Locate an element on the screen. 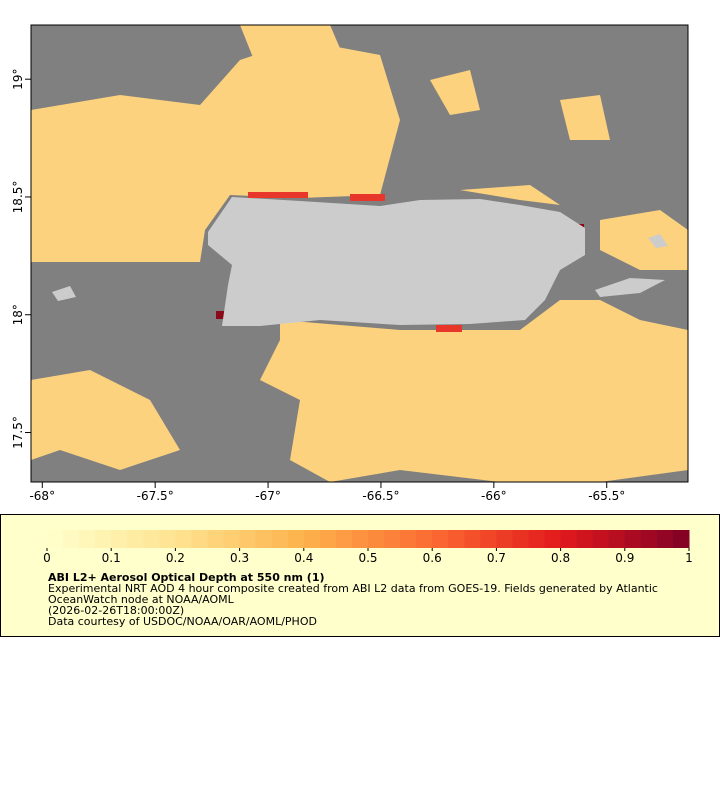 The height and width of the screenshot is (804, 720). puerto-rico is located at coordinates (396, 261).